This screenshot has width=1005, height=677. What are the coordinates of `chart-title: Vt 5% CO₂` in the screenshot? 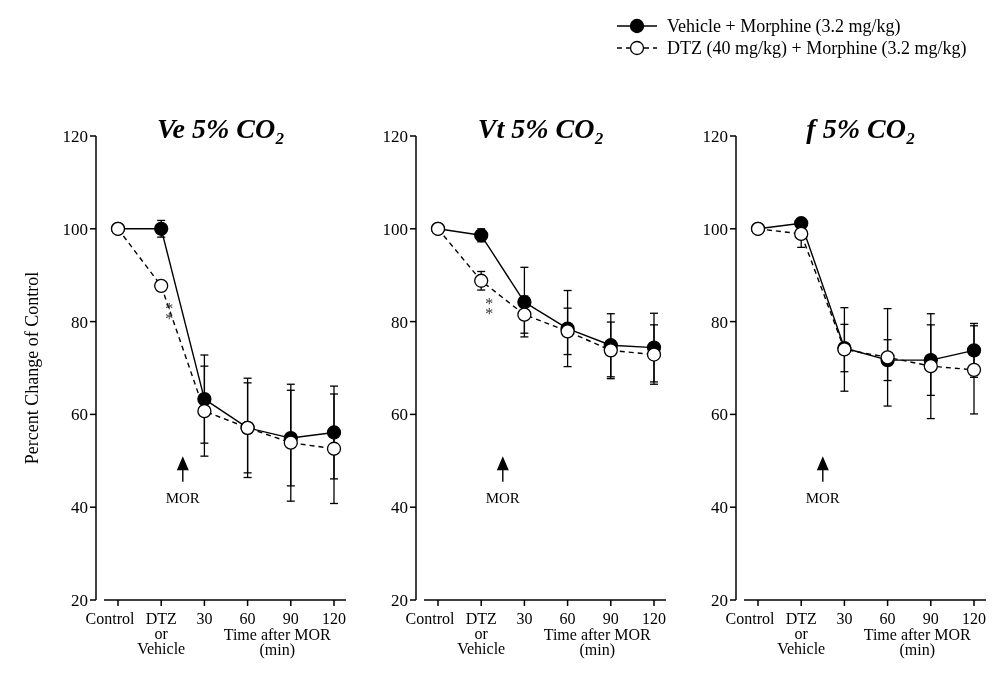 It's located at (541, 128).